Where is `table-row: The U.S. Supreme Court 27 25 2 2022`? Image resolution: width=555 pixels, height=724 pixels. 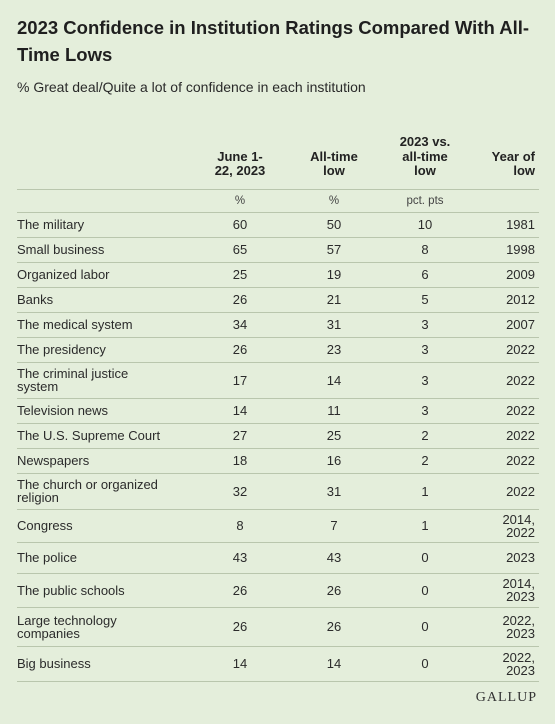
table-row: The U.S. Supreme Court 27 25 2 2022 is located at coordinates (278, 436).